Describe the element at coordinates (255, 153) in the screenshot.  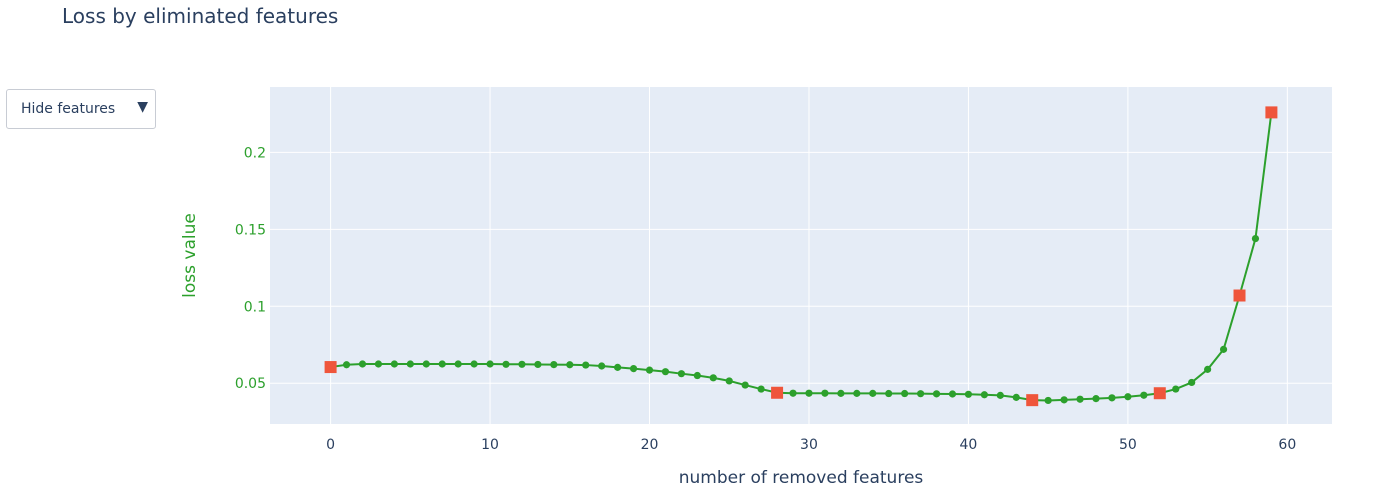
I see `y-tick-label: 0.2` at that location.